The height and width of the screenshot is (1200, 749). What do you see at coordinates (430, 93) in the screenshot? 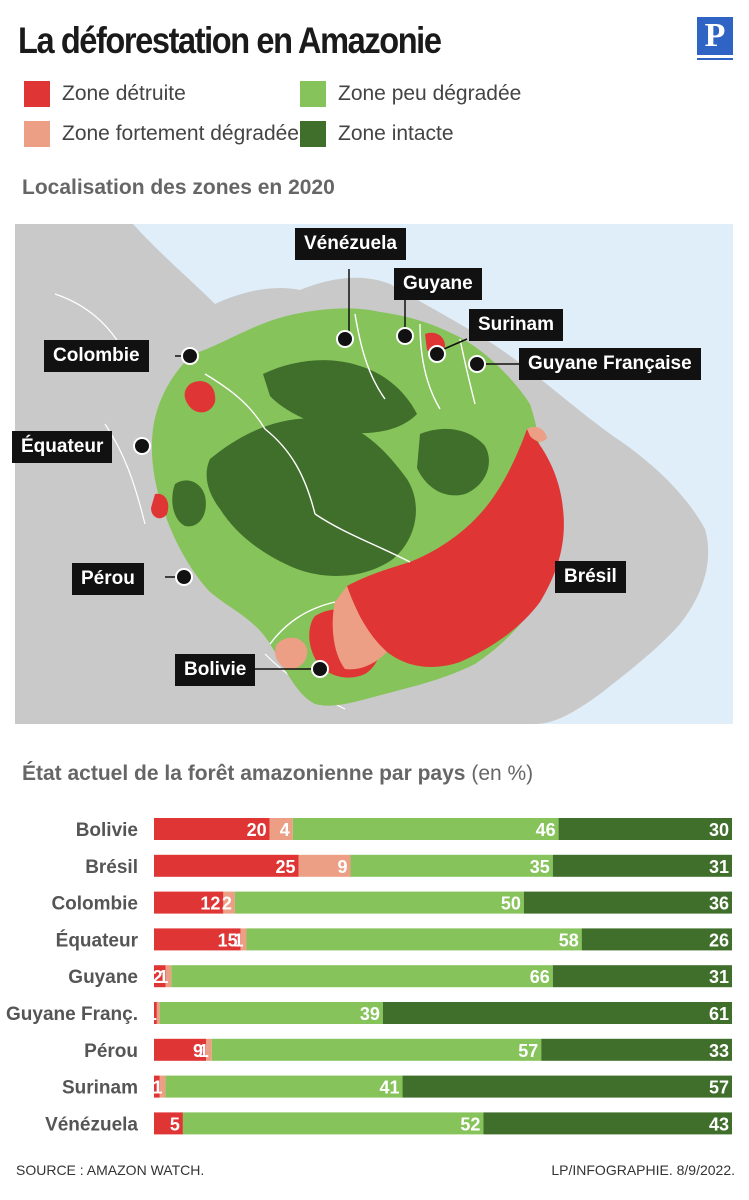
I see `legend-label-slightly-degraded: Zone peu dégradée` at bounding box center [430, 93].